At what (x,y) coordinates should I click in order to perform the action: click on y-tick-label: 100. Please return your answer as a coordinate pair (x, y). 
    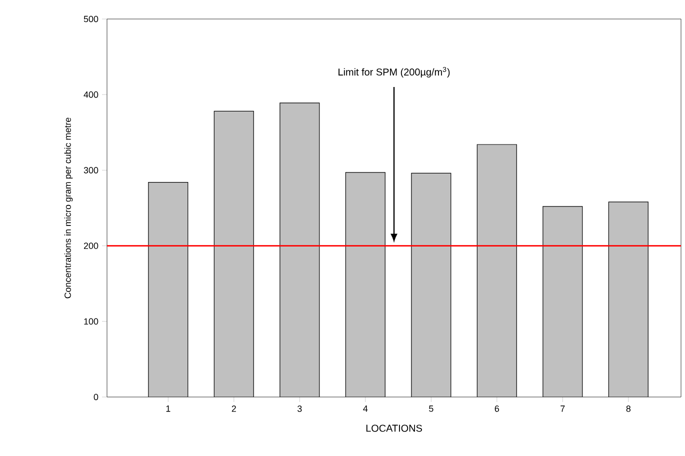
    Looking at the image, I should click on (91, 321).